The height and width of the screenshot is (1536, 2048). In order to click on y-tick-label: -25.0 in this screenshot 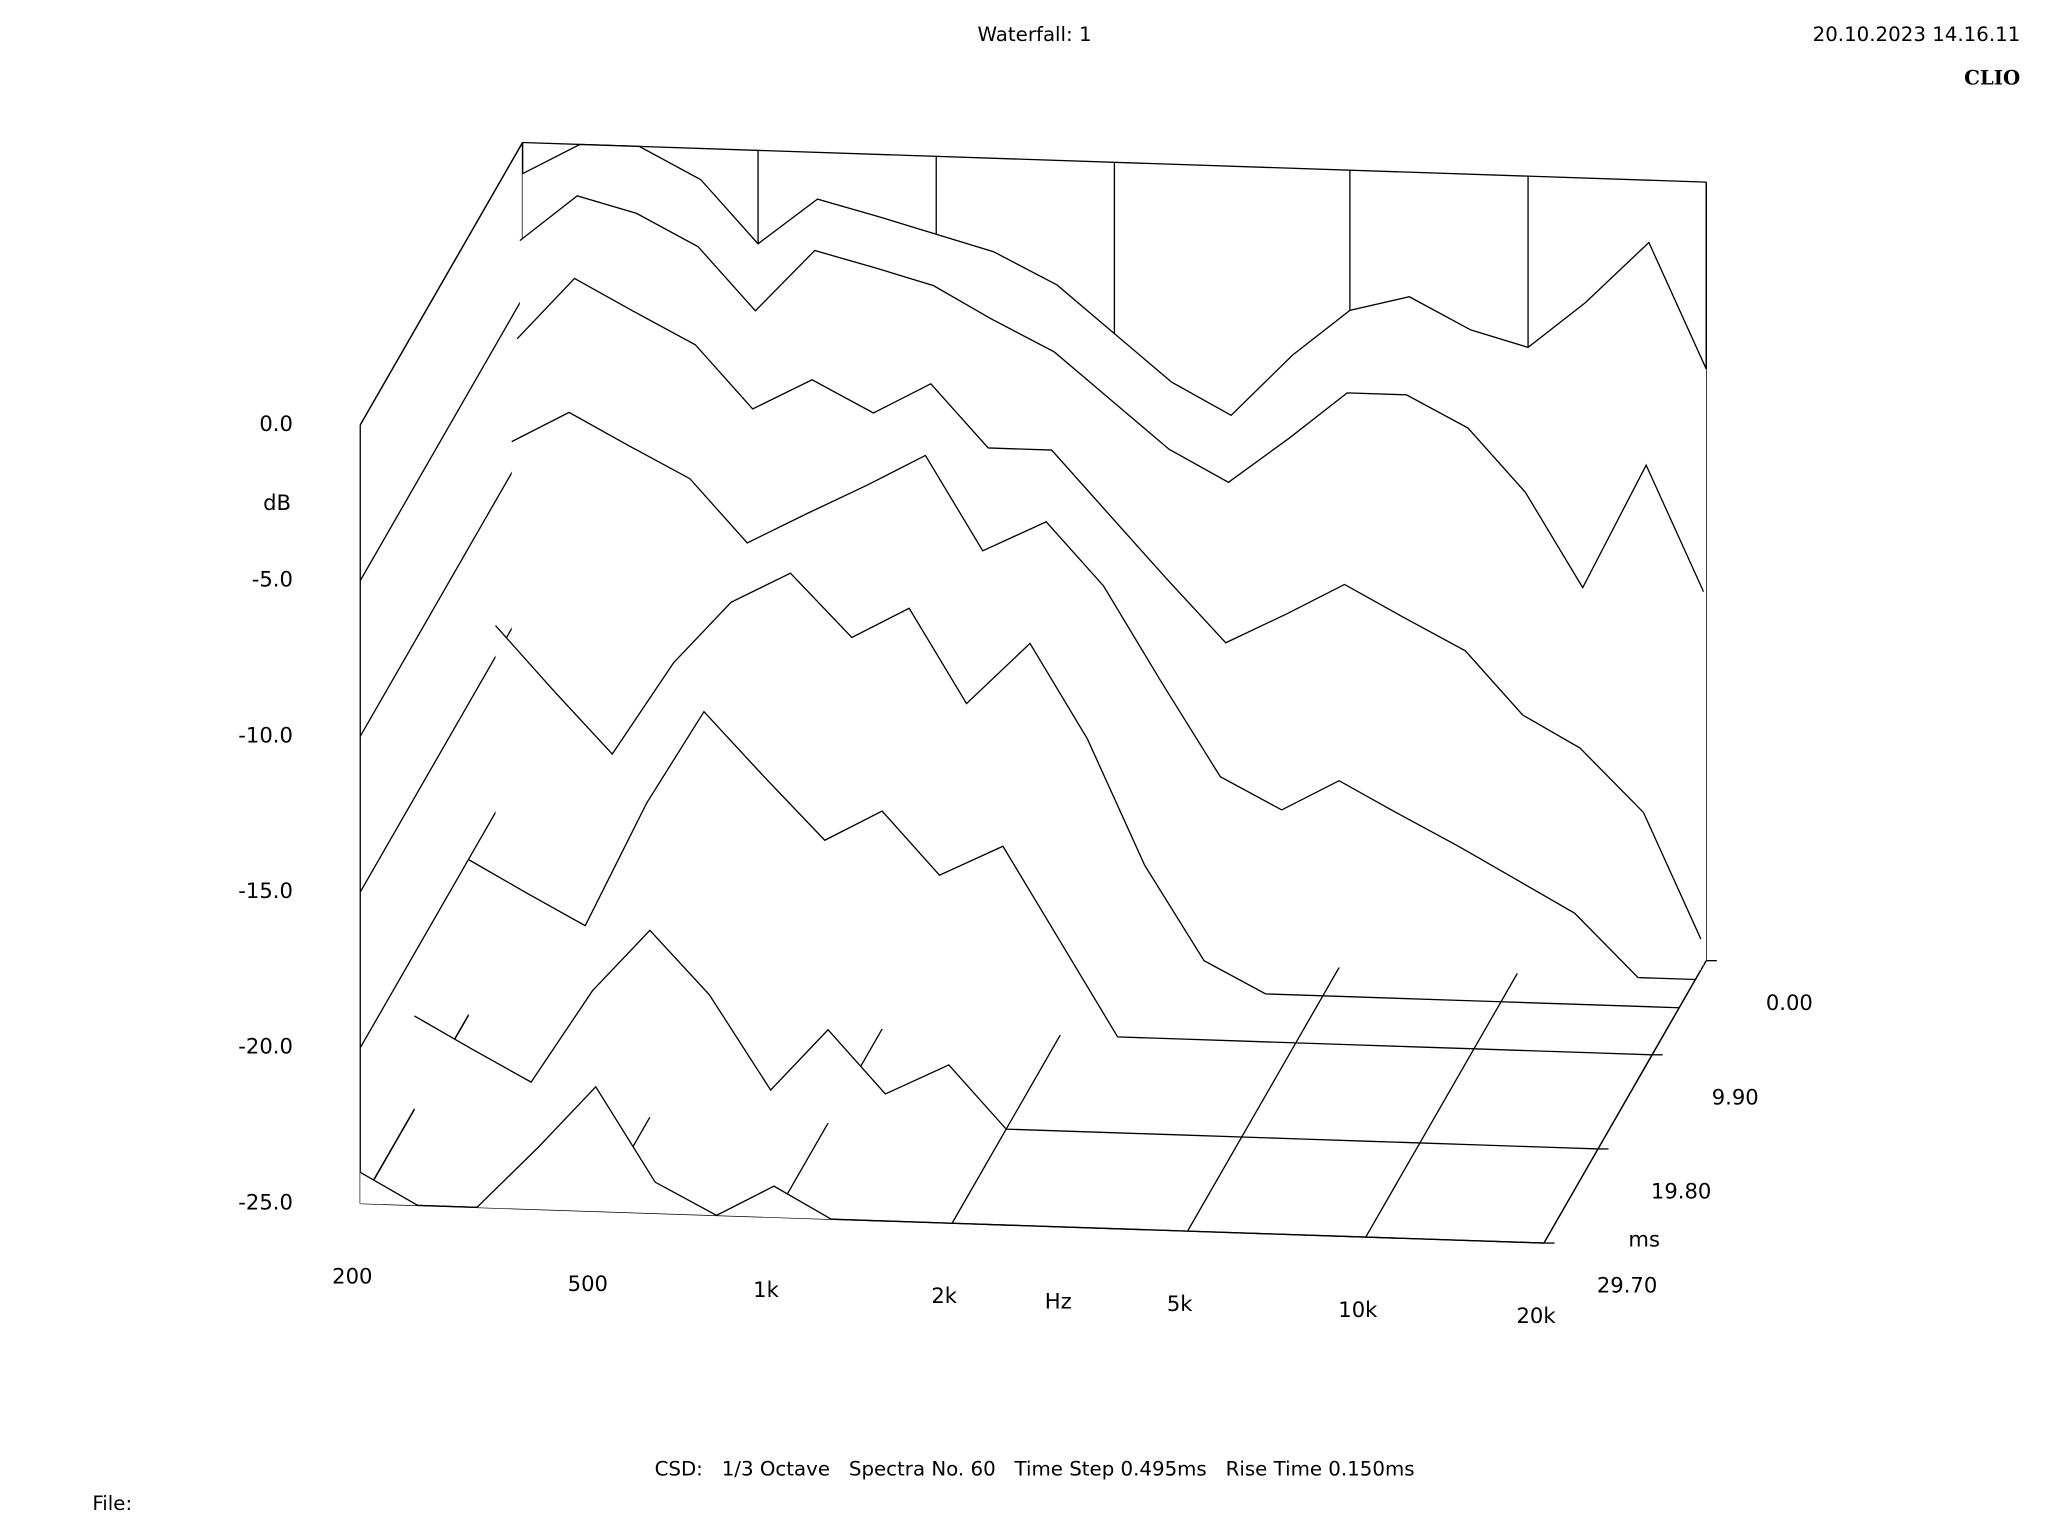, I will do `click(265, 1201)`.